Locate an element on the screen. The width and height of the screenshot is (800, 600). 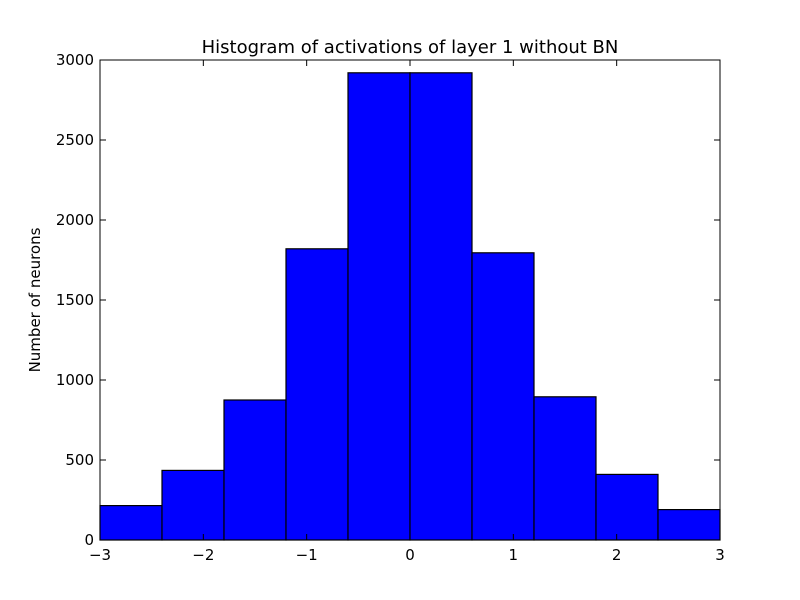
y-axis-label: Number of neurons is located at coordinates (35, 299).